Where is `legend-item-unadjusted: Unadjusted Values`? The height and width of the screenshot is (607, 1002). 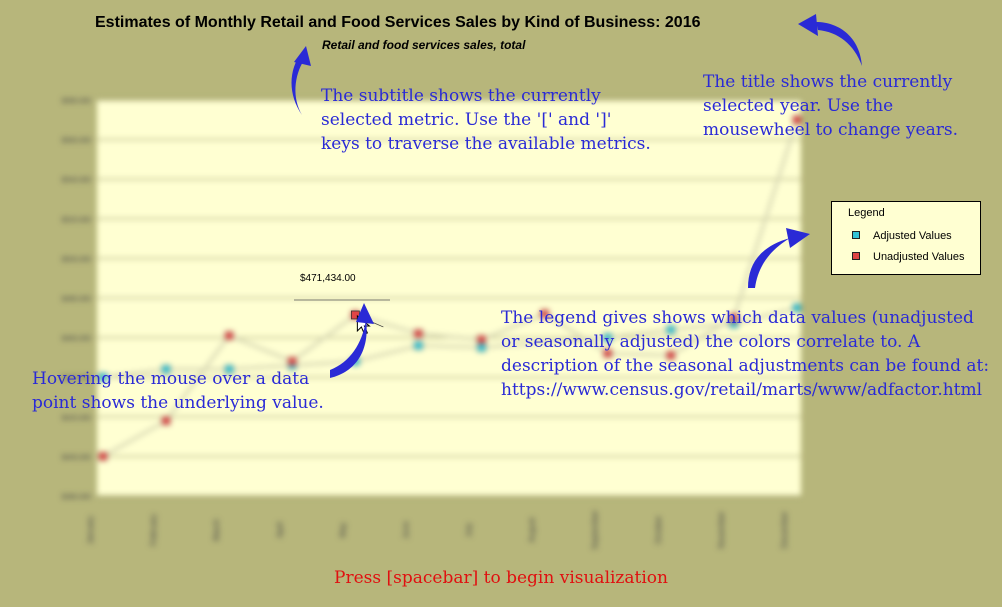 legend-item-unadjusted: Unadjusted Values is located at coordinates (908, 257).